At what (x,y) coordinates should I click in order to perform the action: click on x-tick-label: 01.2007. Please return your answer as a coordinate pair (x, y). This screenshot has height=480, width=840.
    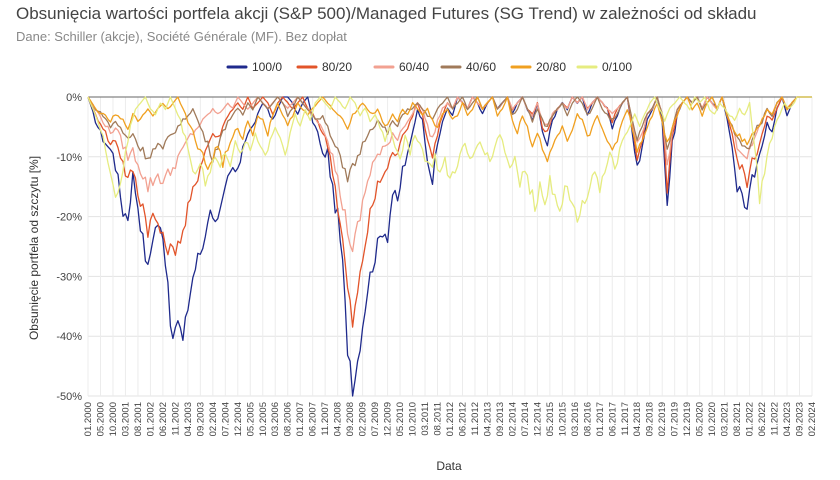
    Looking at the image, I should click on (300, 419).